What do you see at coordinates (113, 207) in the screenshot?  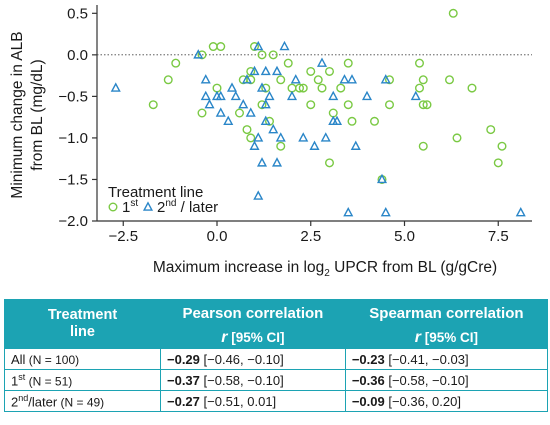 I see `legend-first-line-marker` at bounding box center [113, 207].